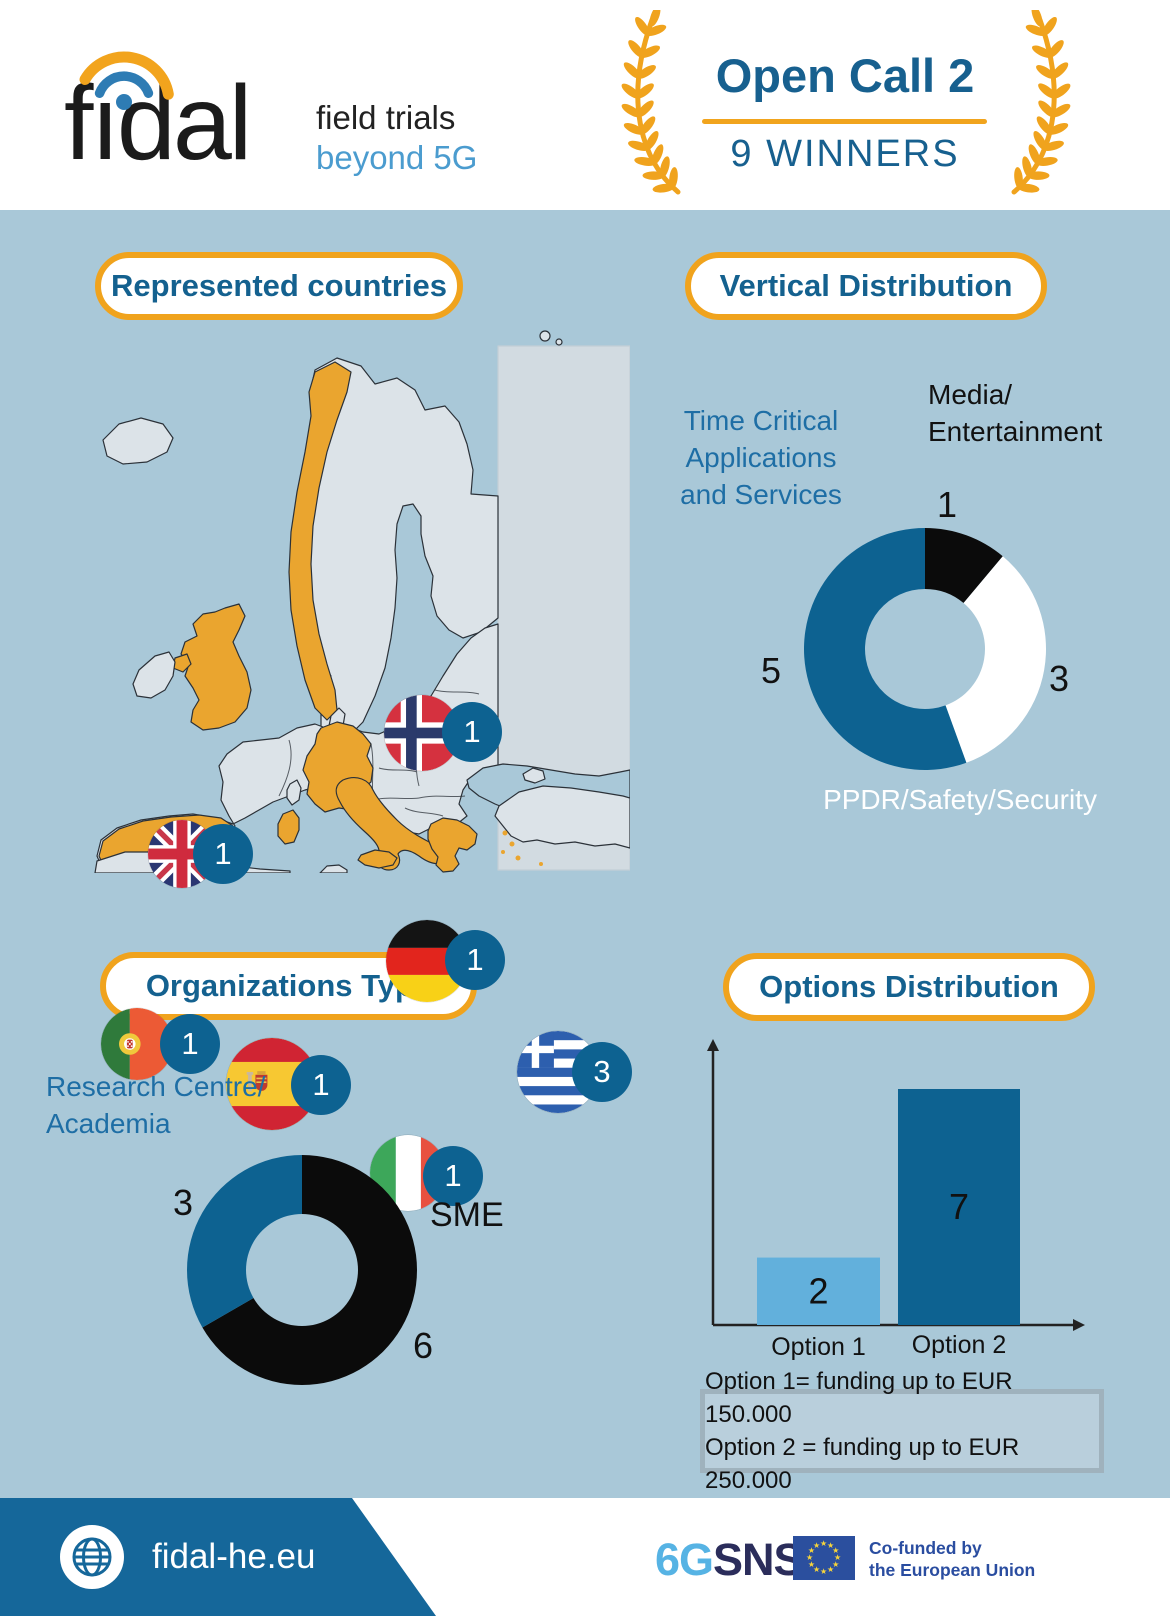 This screenshot has width=1170, height=1616. Describe the element at coordinates (845, 75) in the screenshot. I see `award-title: Open Call 2` at that location.